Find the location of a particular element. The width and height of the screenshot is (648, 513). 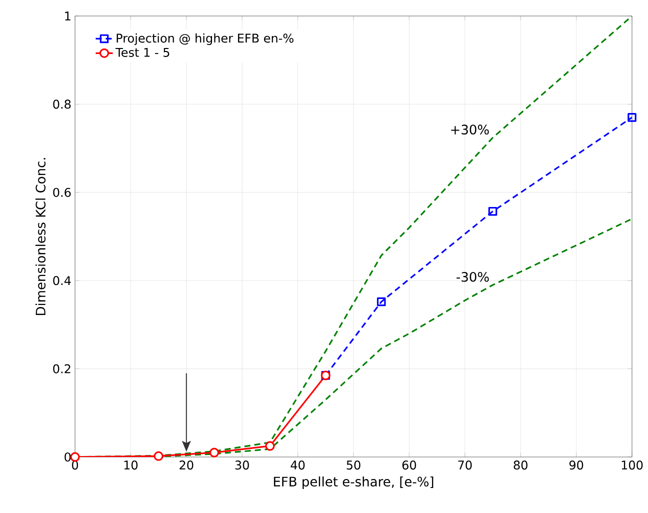

annotation: +30% is located at coordinates (470, 129).